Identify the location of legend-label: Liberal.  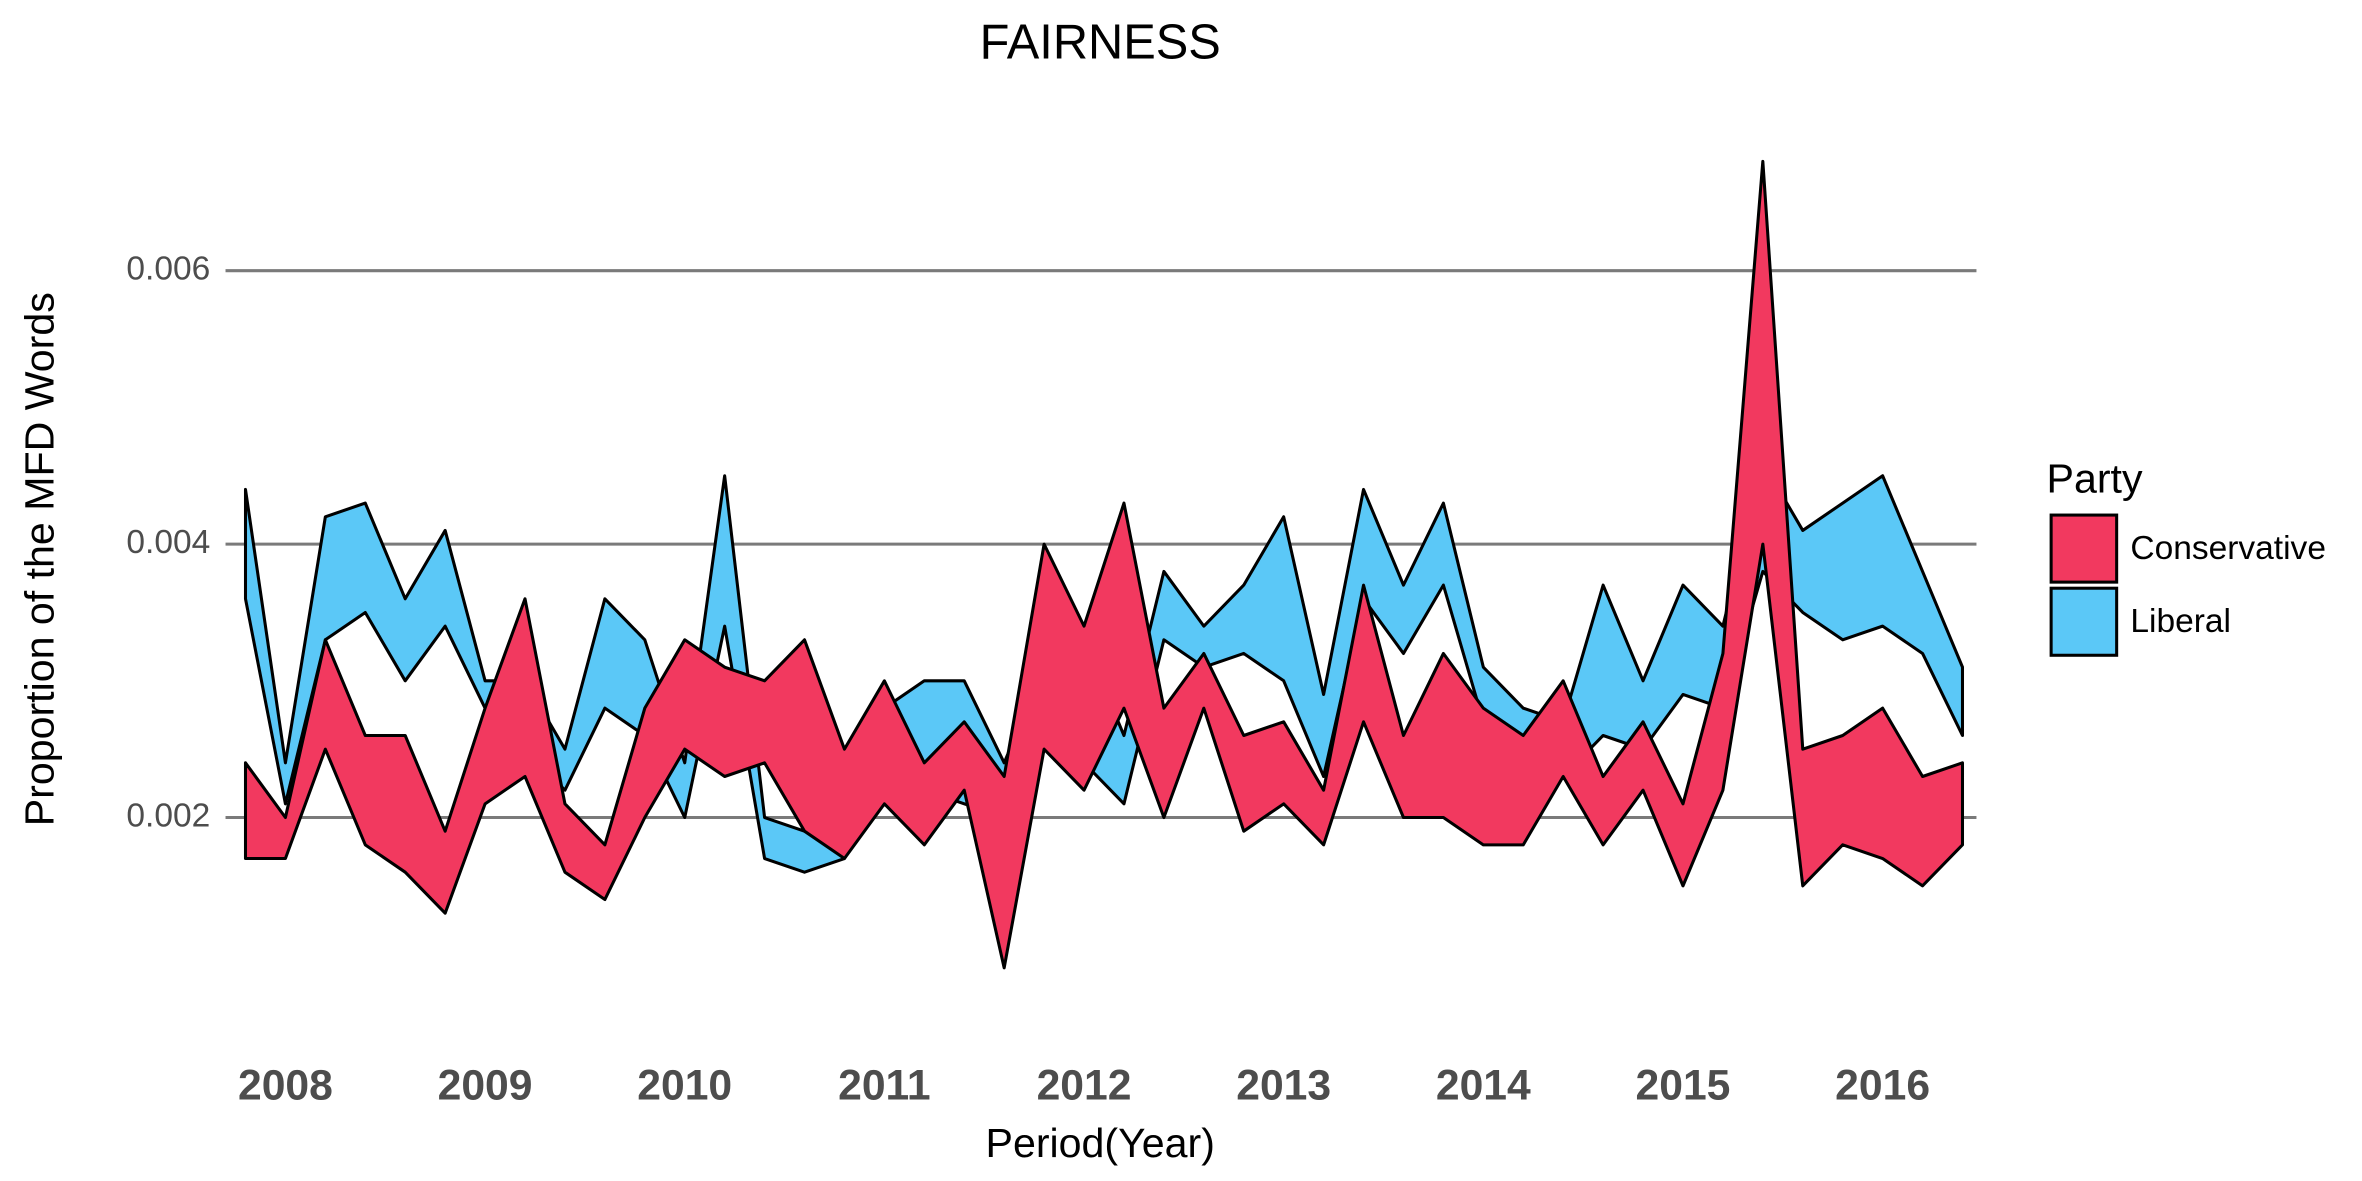
(2180, 621).